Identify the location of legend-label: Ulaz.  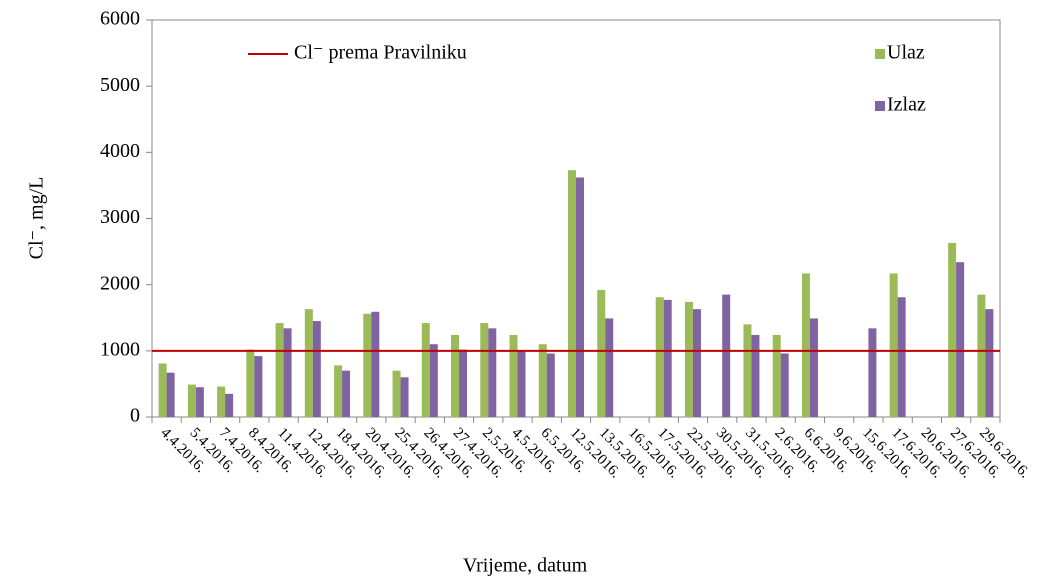
(906, 53).